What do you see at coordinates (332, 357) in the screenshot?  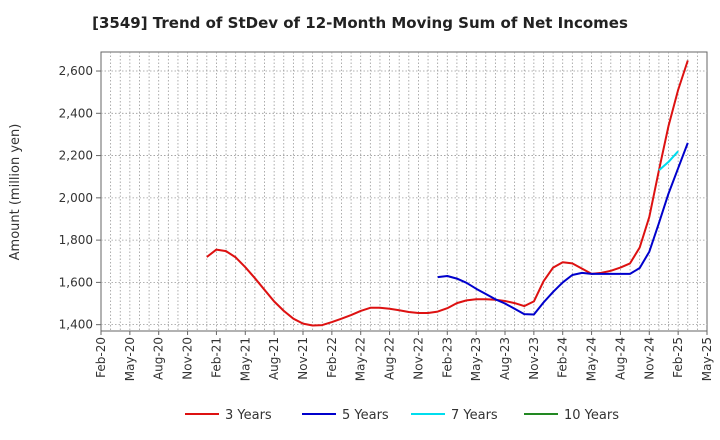 I see `x-tick-label: Feb-22` at bounding box center [332, 357].